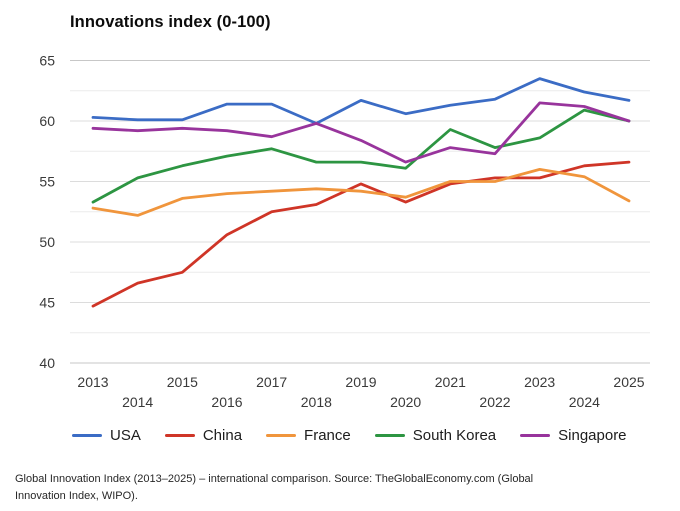  I want to click on legend-item-china: China, so click(203, 435).